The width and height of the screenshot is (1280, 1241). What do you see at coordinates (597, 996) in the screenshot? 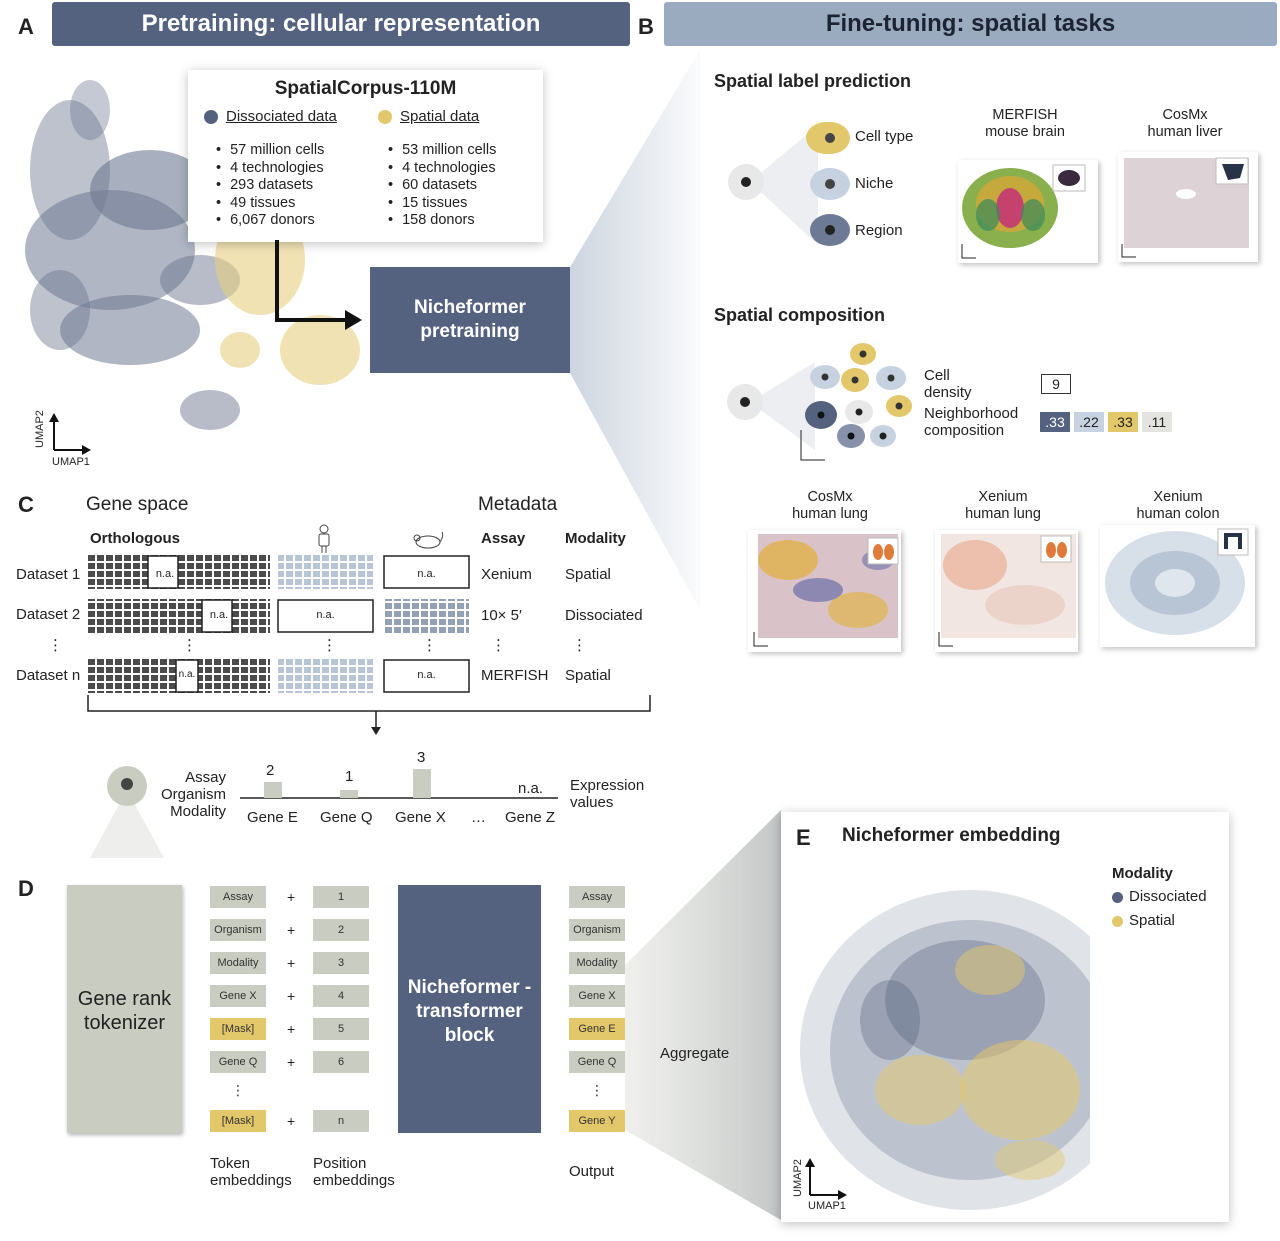
I see `output-token: Gene X` at bounding box center [597, 996].